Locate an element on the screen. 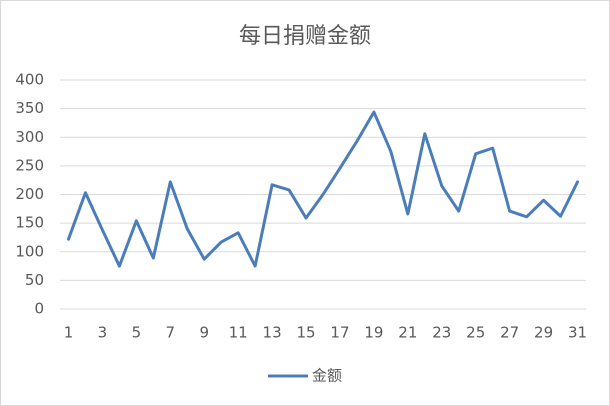 This screenshot has width=610, height=406. y-tick-label: 150 is located at coordinates (29, 223).